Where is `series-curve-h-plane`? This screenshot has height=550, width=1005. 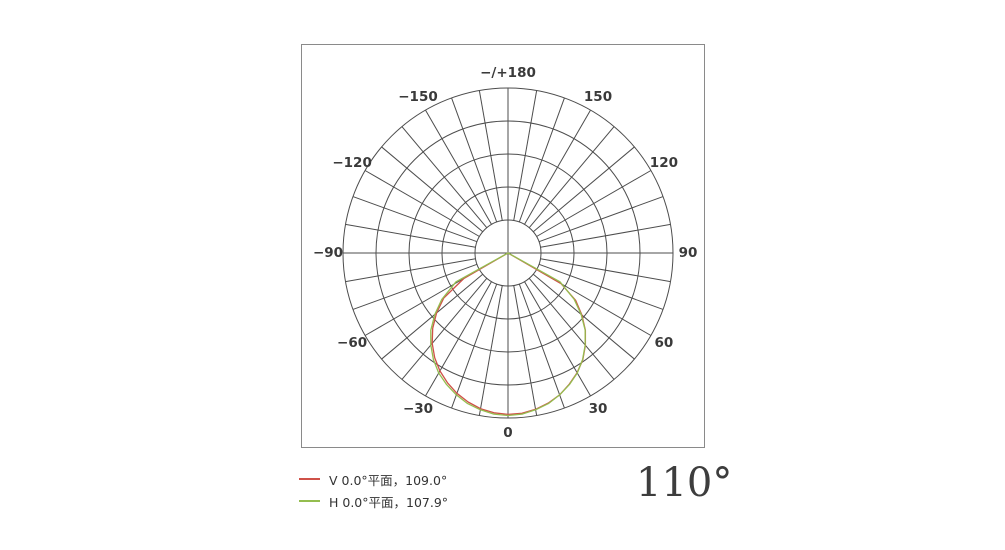 series-curve-h-plane is located at coordinates (508, 334).